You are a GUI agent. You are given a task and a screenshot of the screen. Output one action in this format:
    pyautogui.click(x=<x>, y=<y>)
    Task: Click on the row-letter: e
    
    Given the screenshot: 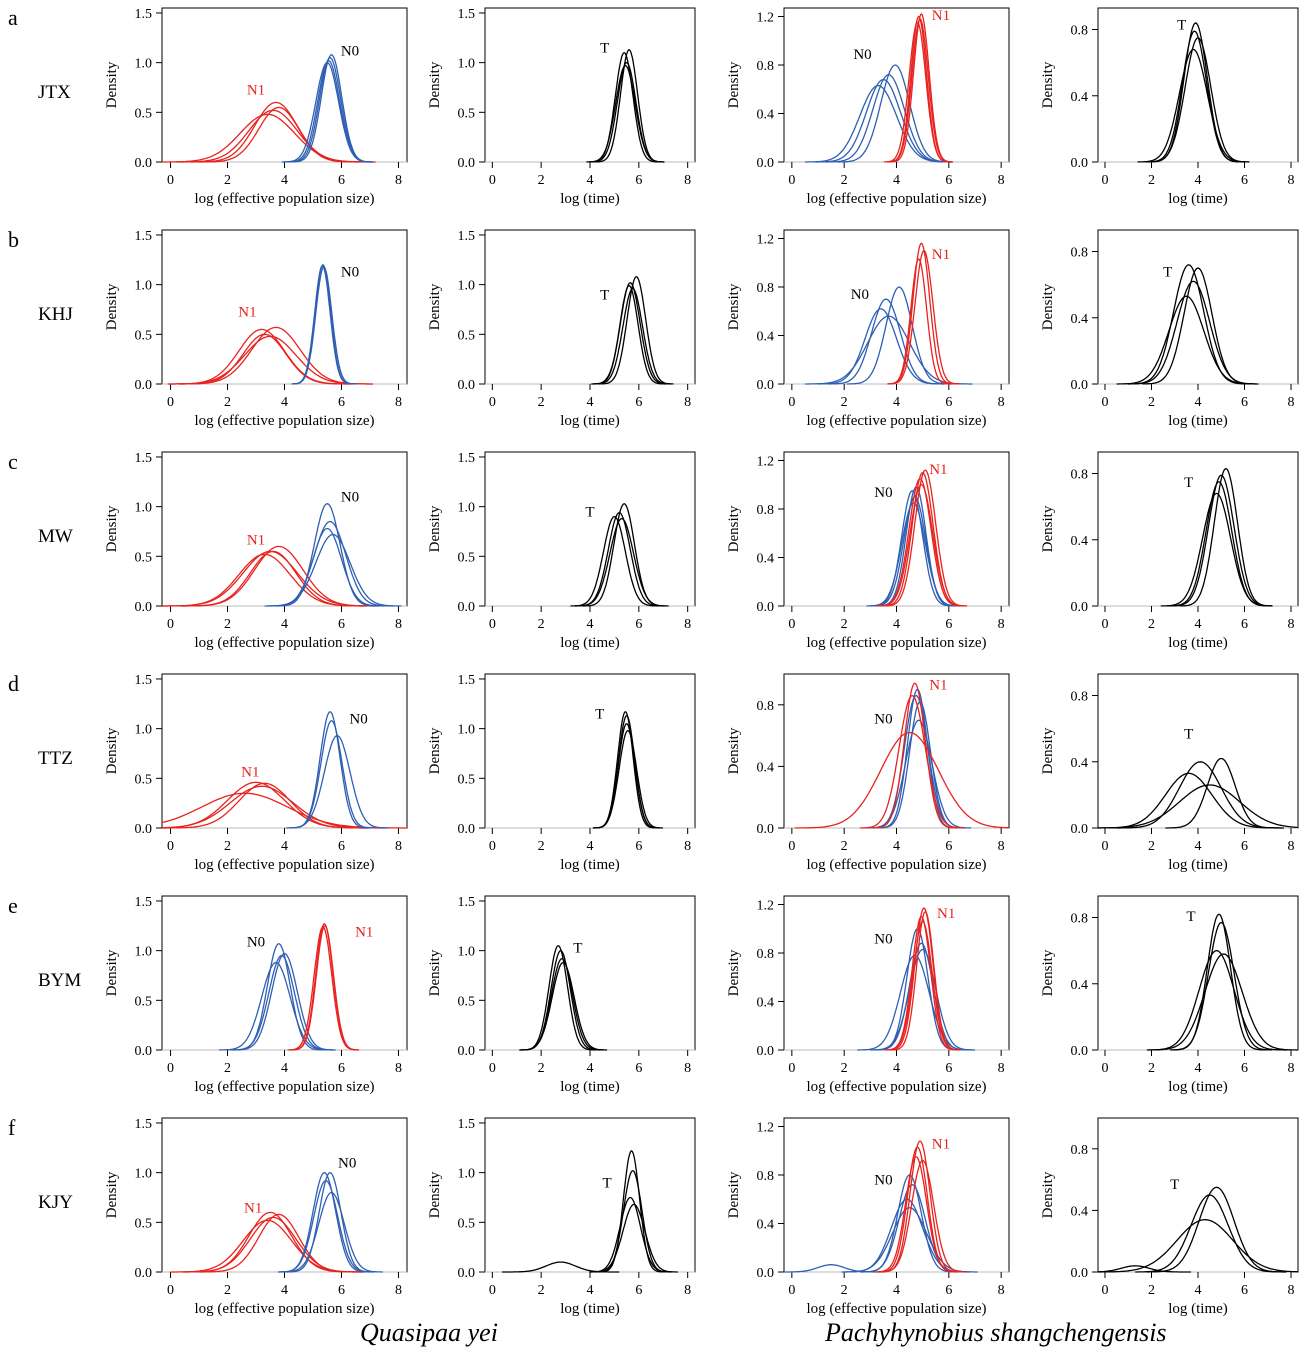 What is the action you would take?
    pyautogui.click(x=13, y=905)
    